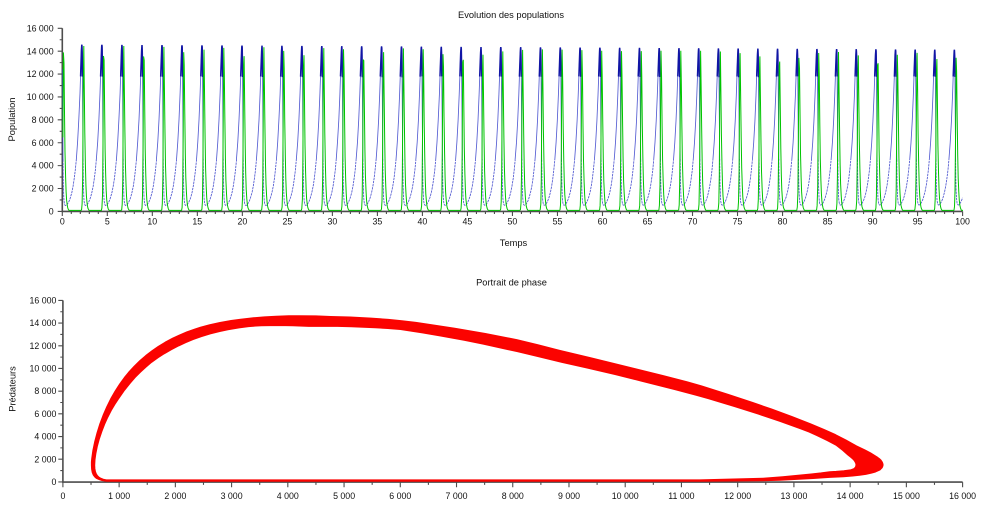 The width and height of the screenshot is (984, 508). I want to click on svg-text: 10, so click(152, 222).